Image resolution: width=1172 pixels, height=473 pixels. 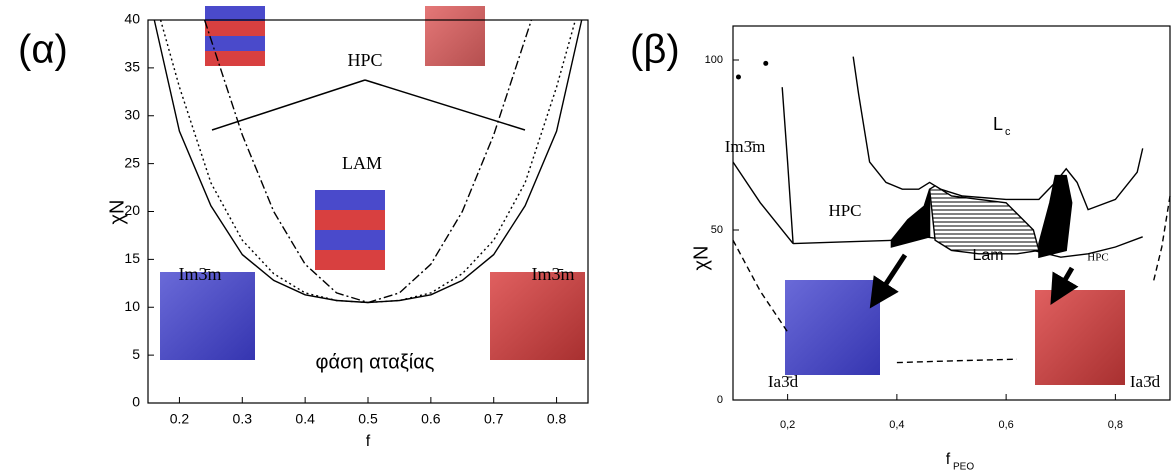 What do you see at coordinates (132, 306) in the screenshot?
I see `y-tick-label: 10` at bounding box center [132, 306].